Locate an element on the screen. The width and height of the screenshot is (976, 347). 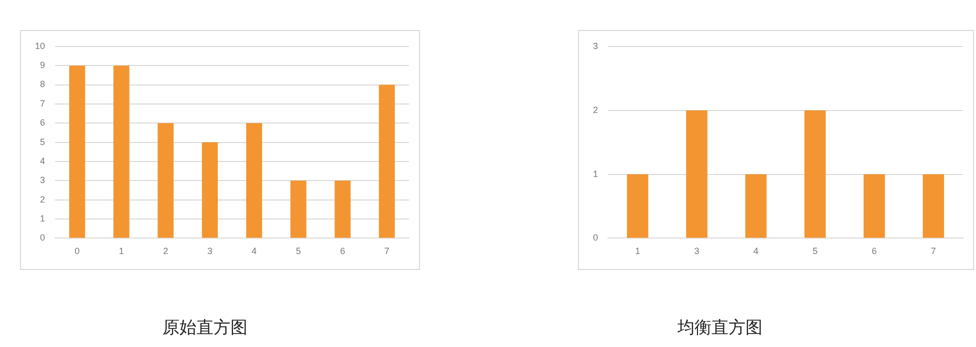
text: 原始直方图 is located at coordinates (205, 328).